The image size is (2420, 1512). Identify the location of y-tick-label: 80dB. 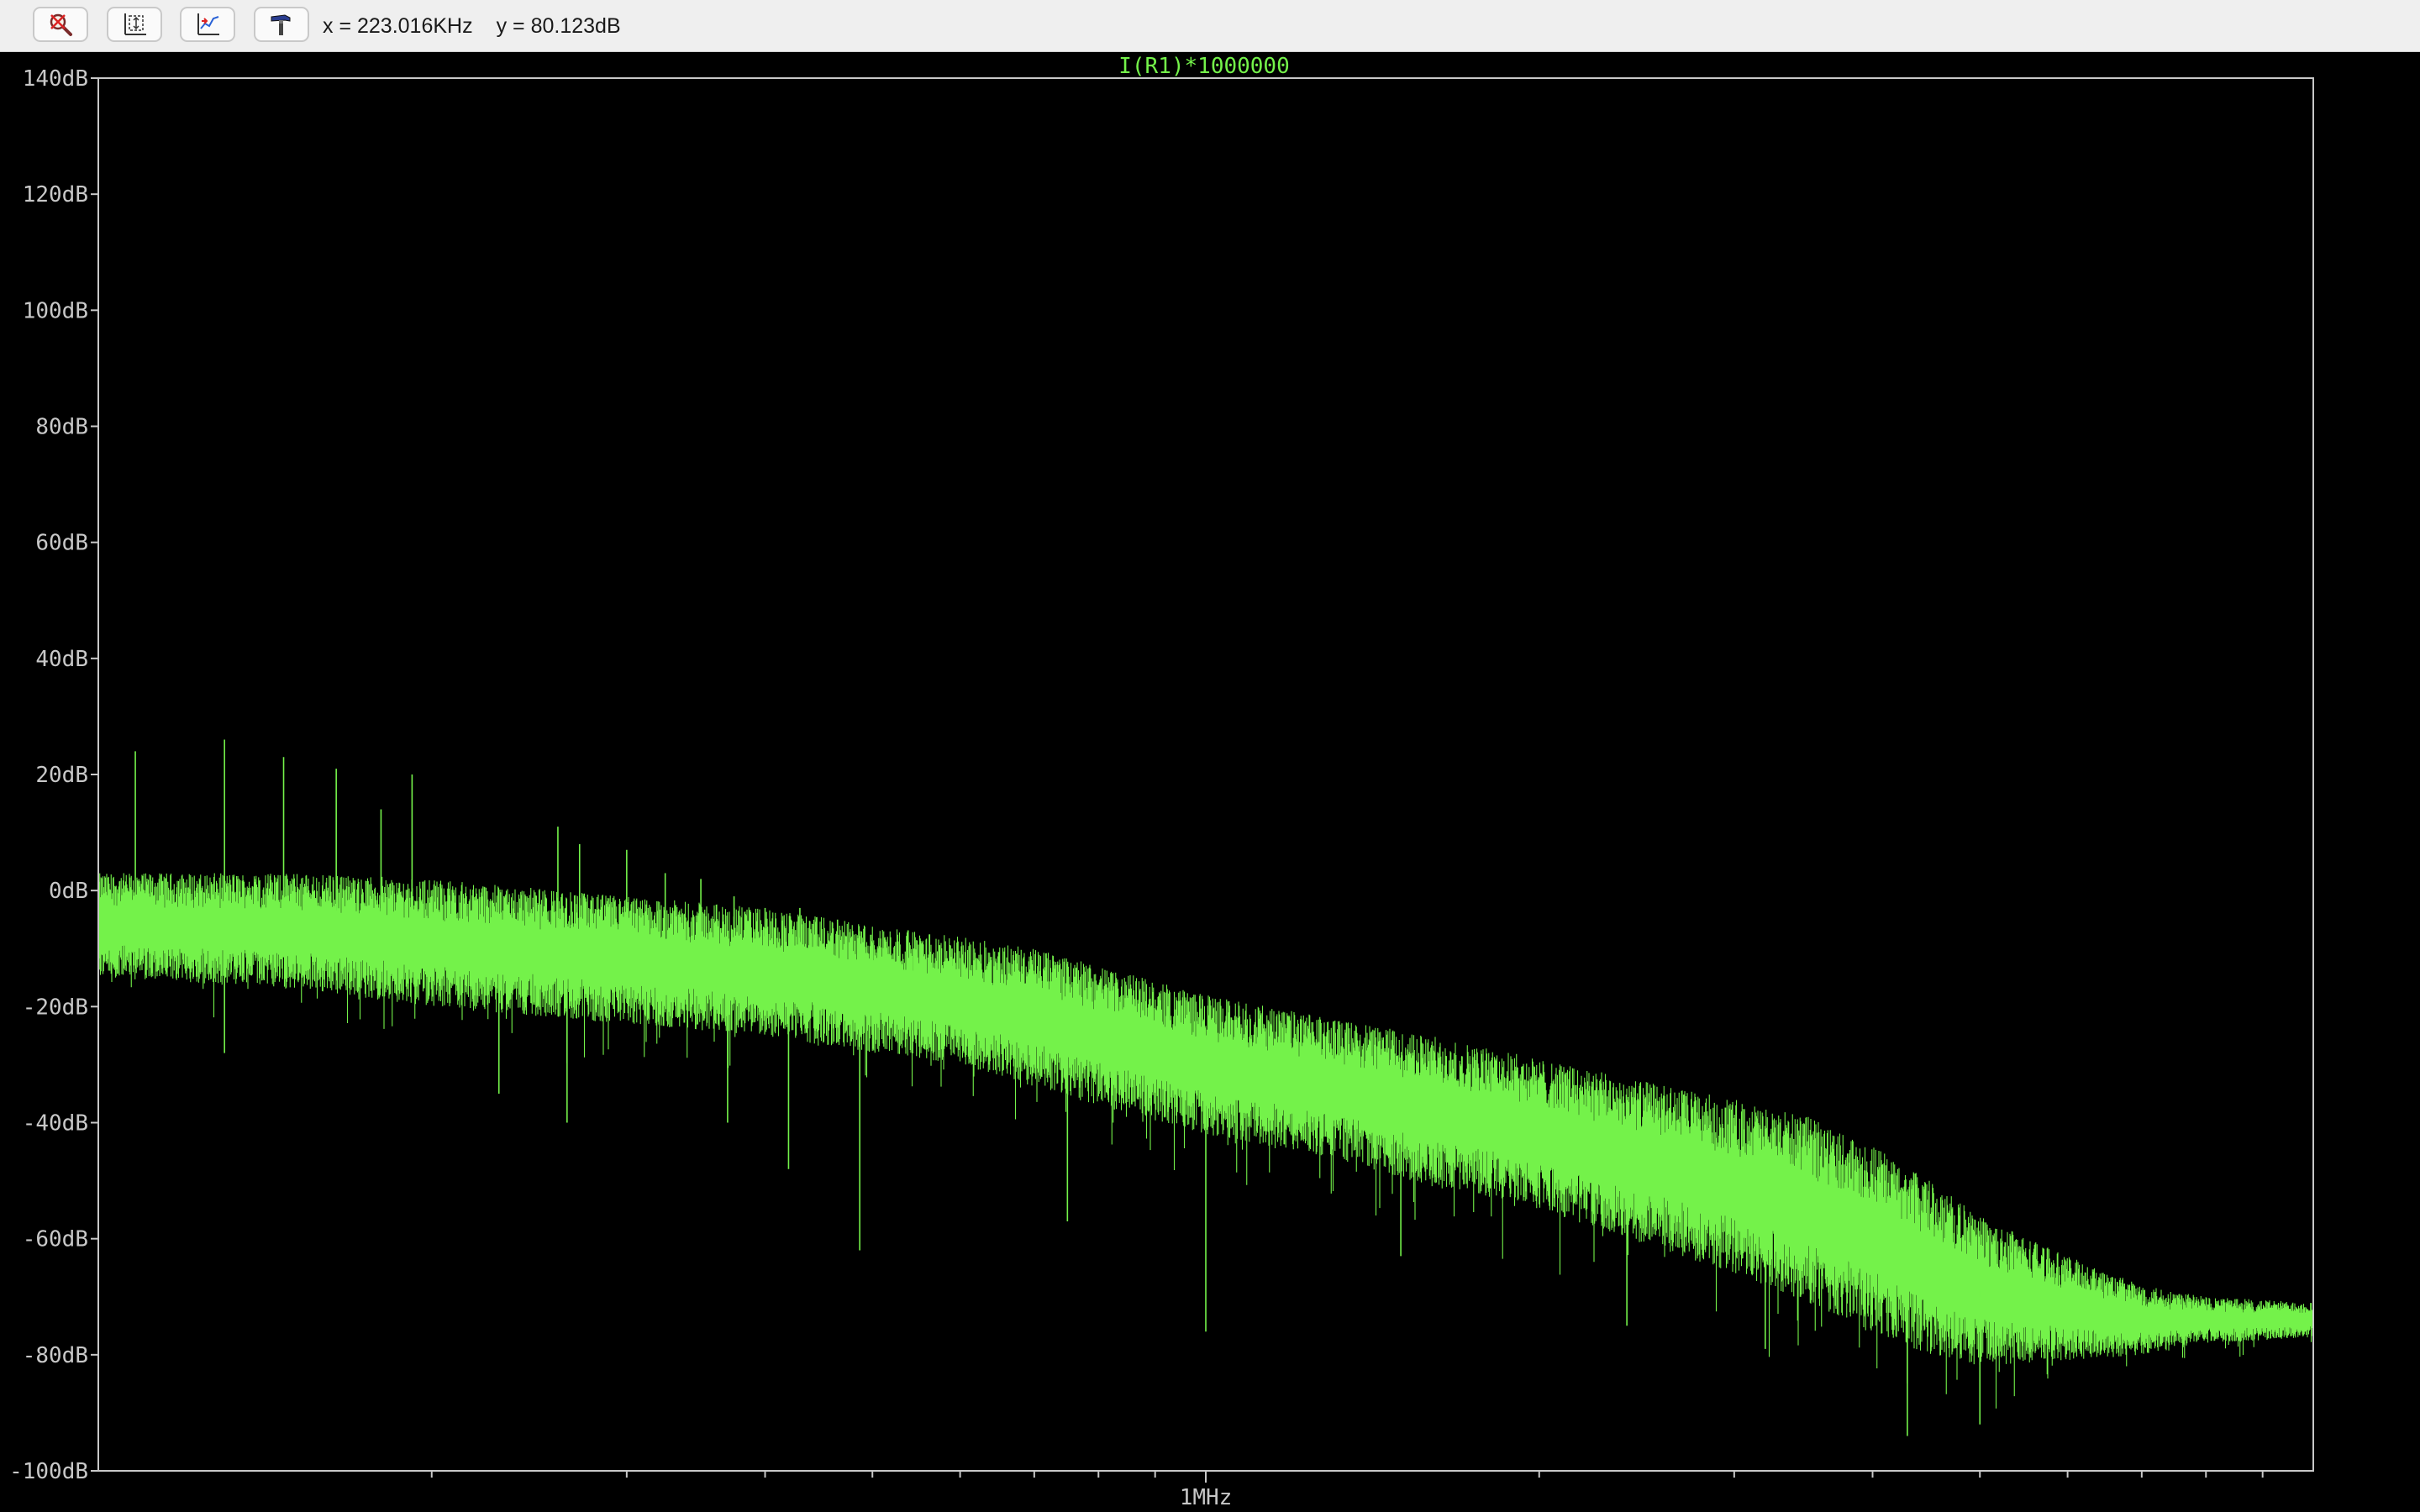
(62, 427).